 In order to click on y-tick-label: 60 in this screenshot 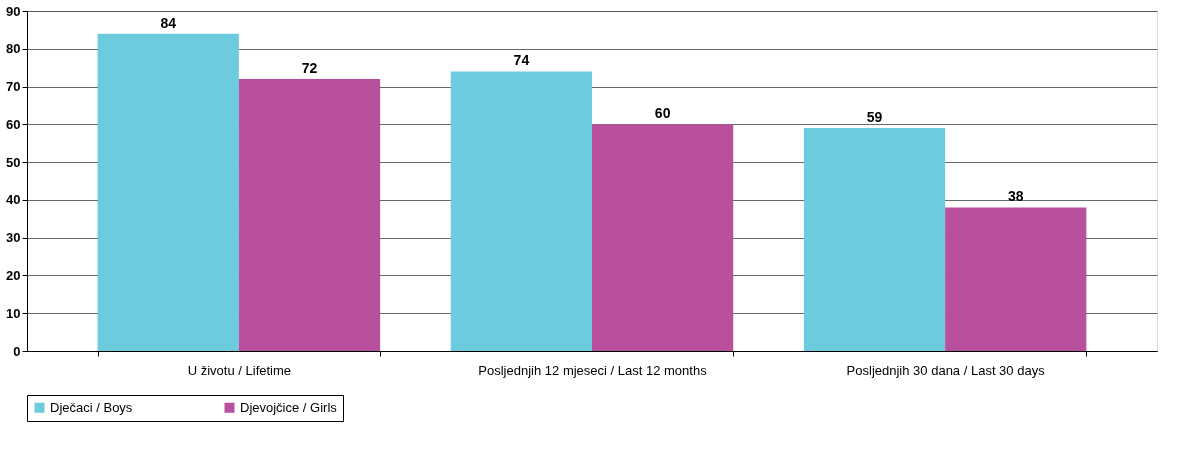, I will do `click(13, 124)`.